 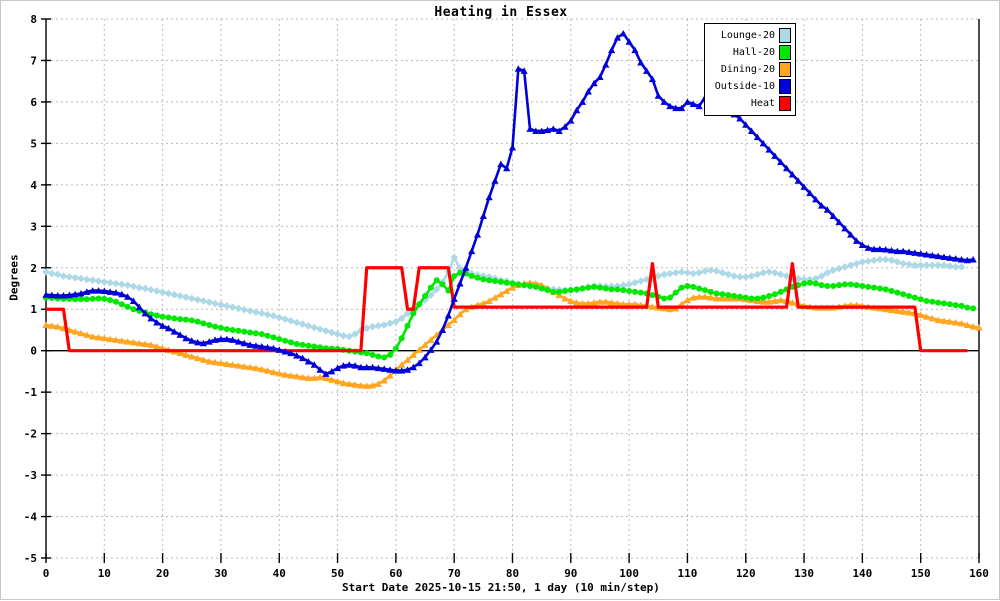 What do you see at coordinates (395, 573) in the screenshot?
I see `svg-text: 60` at bounding box center [395, 573].